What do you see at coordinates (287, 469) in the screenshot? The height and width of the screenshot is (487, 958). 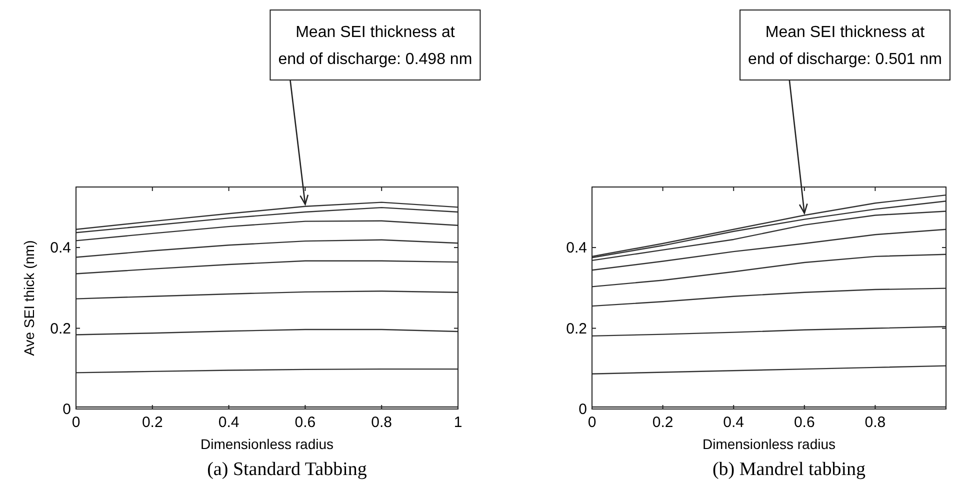 I see `text: (a) Standard Tabbing` at bounding box center [287, 469].